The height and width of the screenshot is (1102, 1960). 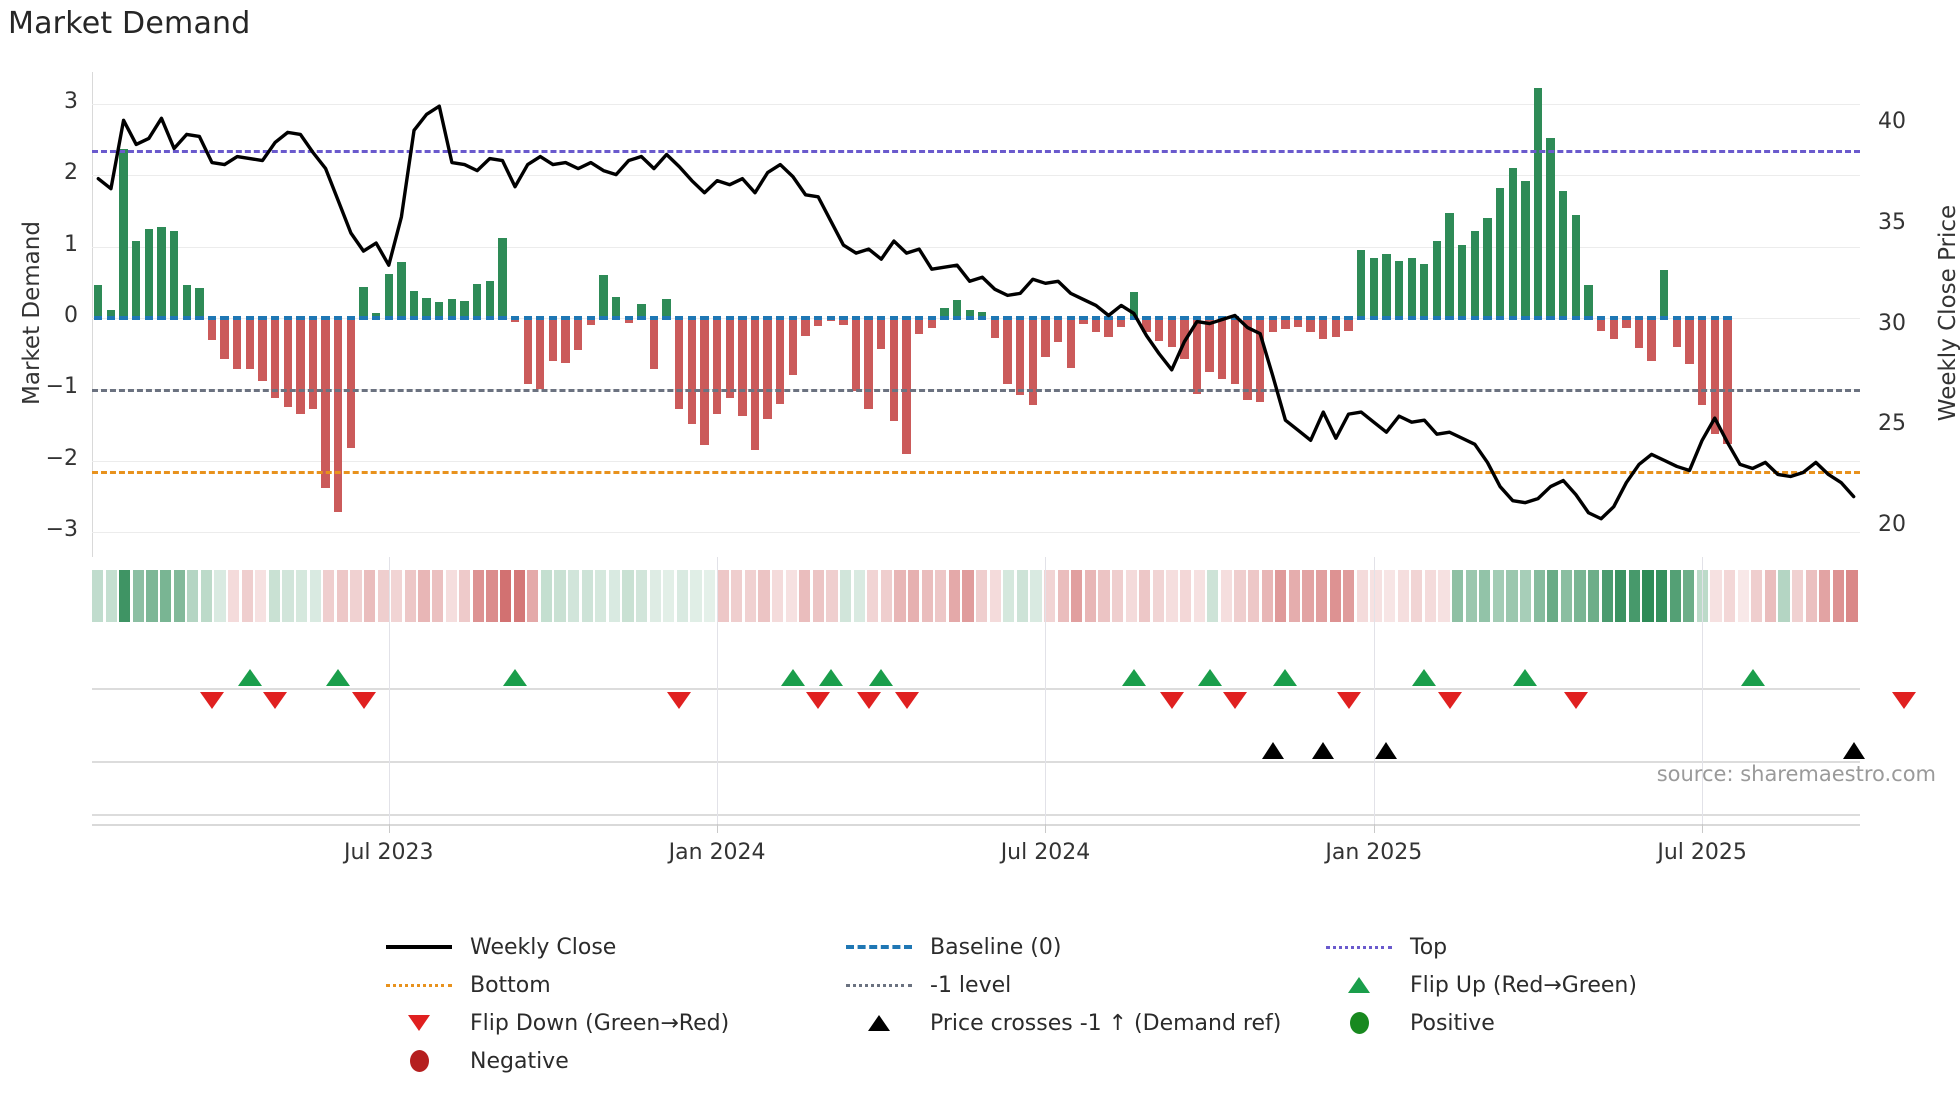 What do you see at coordinates (419, 985) in the screenshot?
I see `line-dotted-orange-glyph` at bounding box center [419, 985].